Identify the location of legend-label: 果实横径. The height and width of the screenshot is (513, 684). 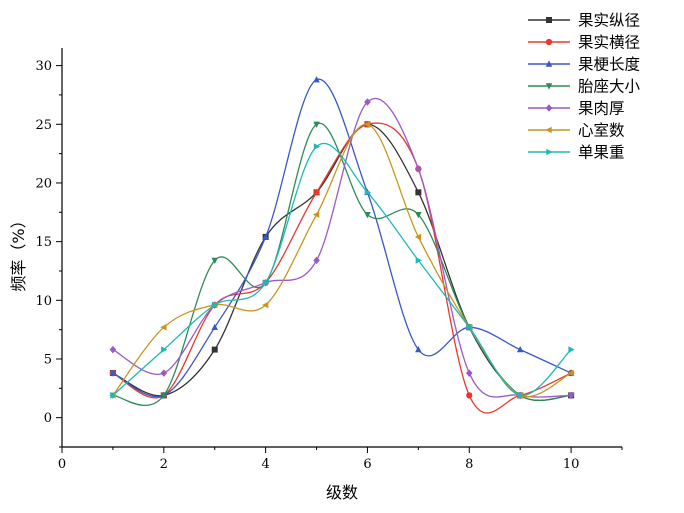
(609, 43).